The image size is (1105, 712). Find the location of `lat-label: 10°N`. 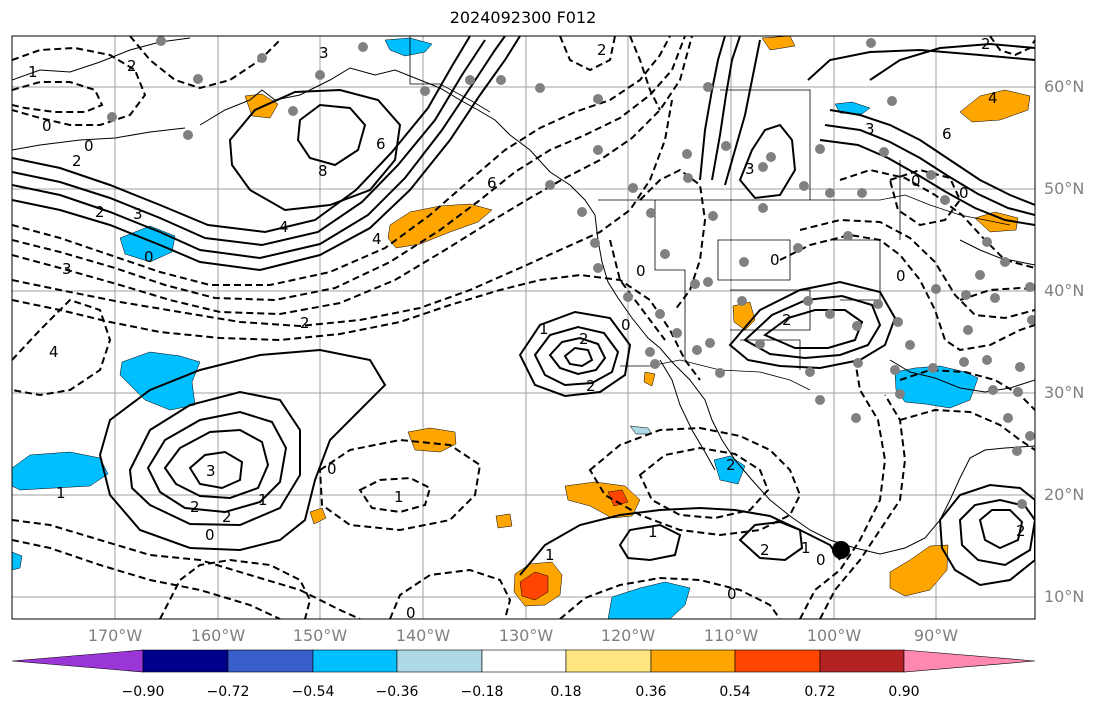

lat-label: 10°N is located at coordinates (1064, 596).